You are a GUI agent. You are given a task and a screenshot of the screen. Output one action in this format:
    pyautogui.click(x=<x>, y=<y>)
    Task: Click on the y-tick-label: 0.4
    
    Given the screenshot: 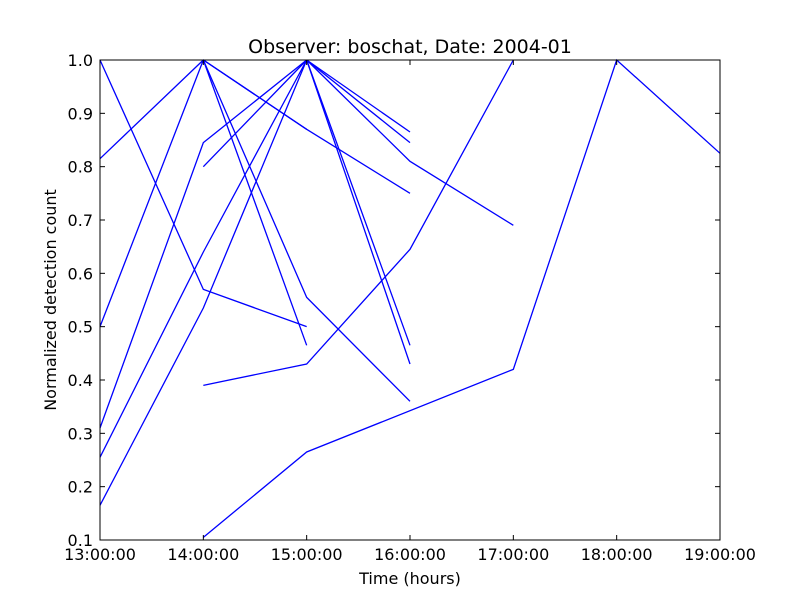 What is the action you would take?
    pyautogui.click(x=80, y=380)
    